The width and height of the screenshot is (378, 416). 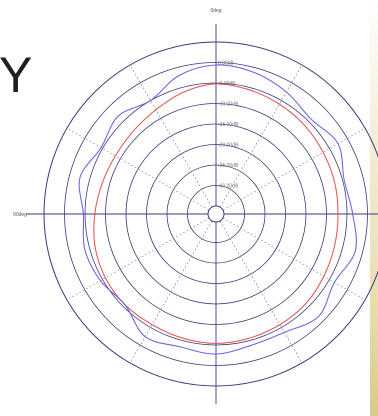 I want to click on right-edge-decoration, so click(x=374, y=208).